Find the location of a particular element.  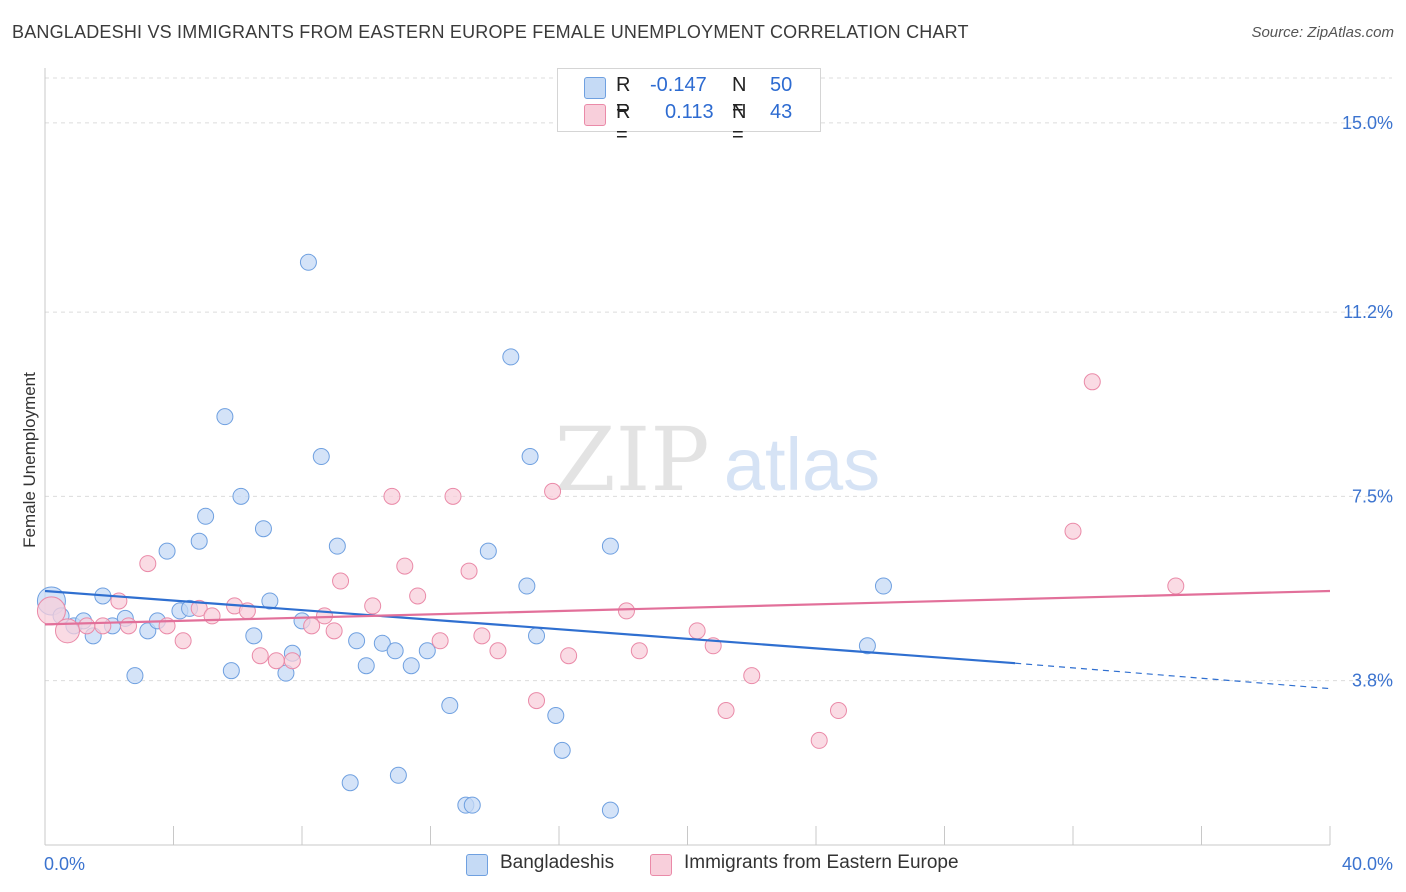

chart-source: Source: ZipAtlas.com is located at coordinates (1322, 32).